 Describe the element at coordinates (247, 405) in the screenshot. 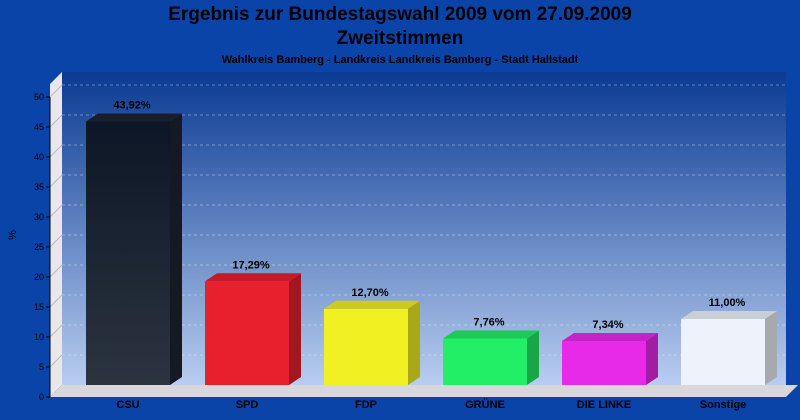

I see `x-tick-label: SPD` at that location.